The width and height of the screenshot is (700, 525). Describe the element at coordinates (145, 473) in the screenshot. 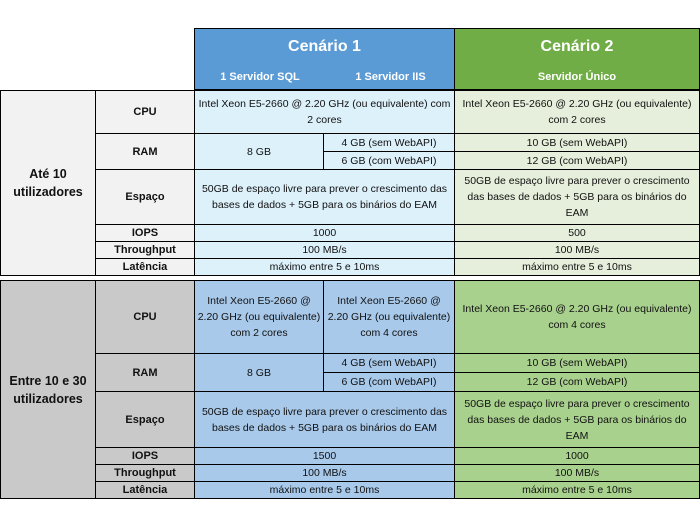

I see `group2-throughput-label: Throughput` at that location.